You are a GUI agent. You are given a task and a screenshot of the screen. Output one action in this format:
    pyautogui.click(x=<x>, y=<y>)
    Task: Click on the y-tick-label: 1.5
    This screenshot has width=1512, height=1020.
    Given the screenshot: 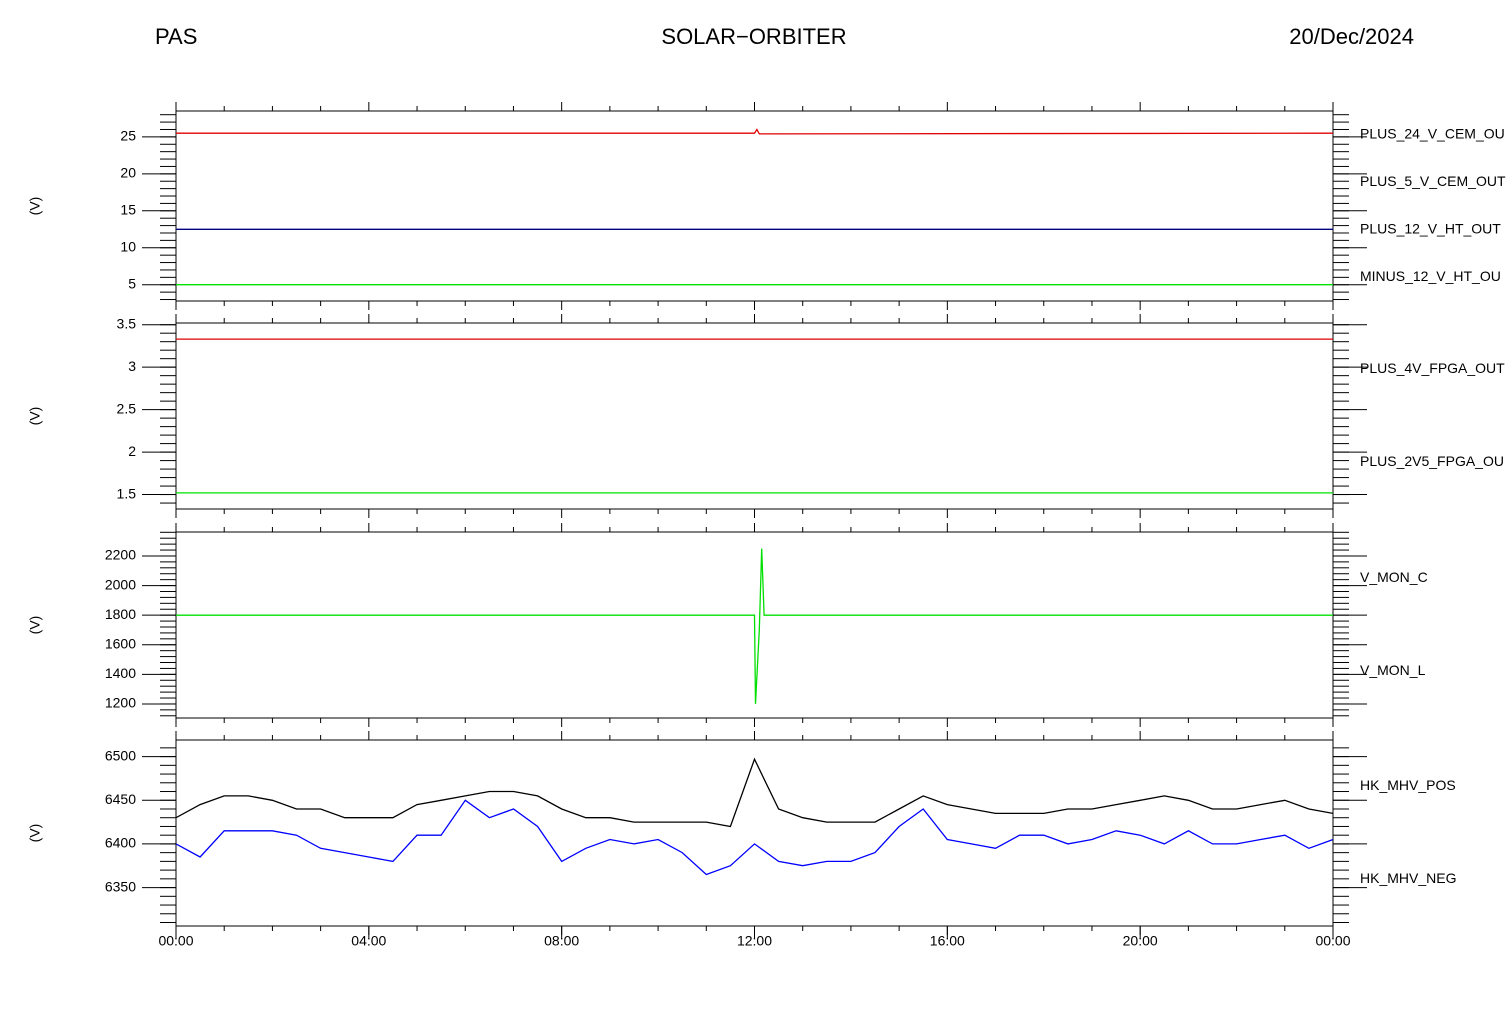 What is the action you would take?
    pyautogui.click(x=127, y=493)
    